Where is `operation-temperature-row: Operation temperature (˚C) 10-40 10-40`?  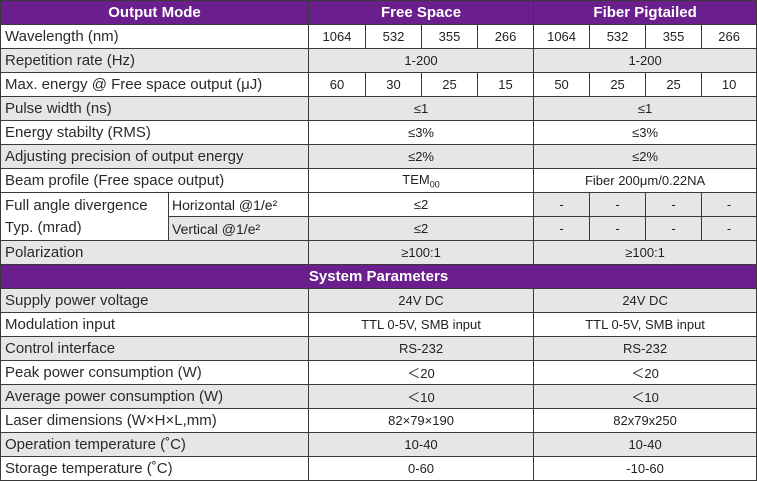 operation-temperature-row: Operation temperature (˚C) 10-40 10-40 is located at coordinates (378, 444).